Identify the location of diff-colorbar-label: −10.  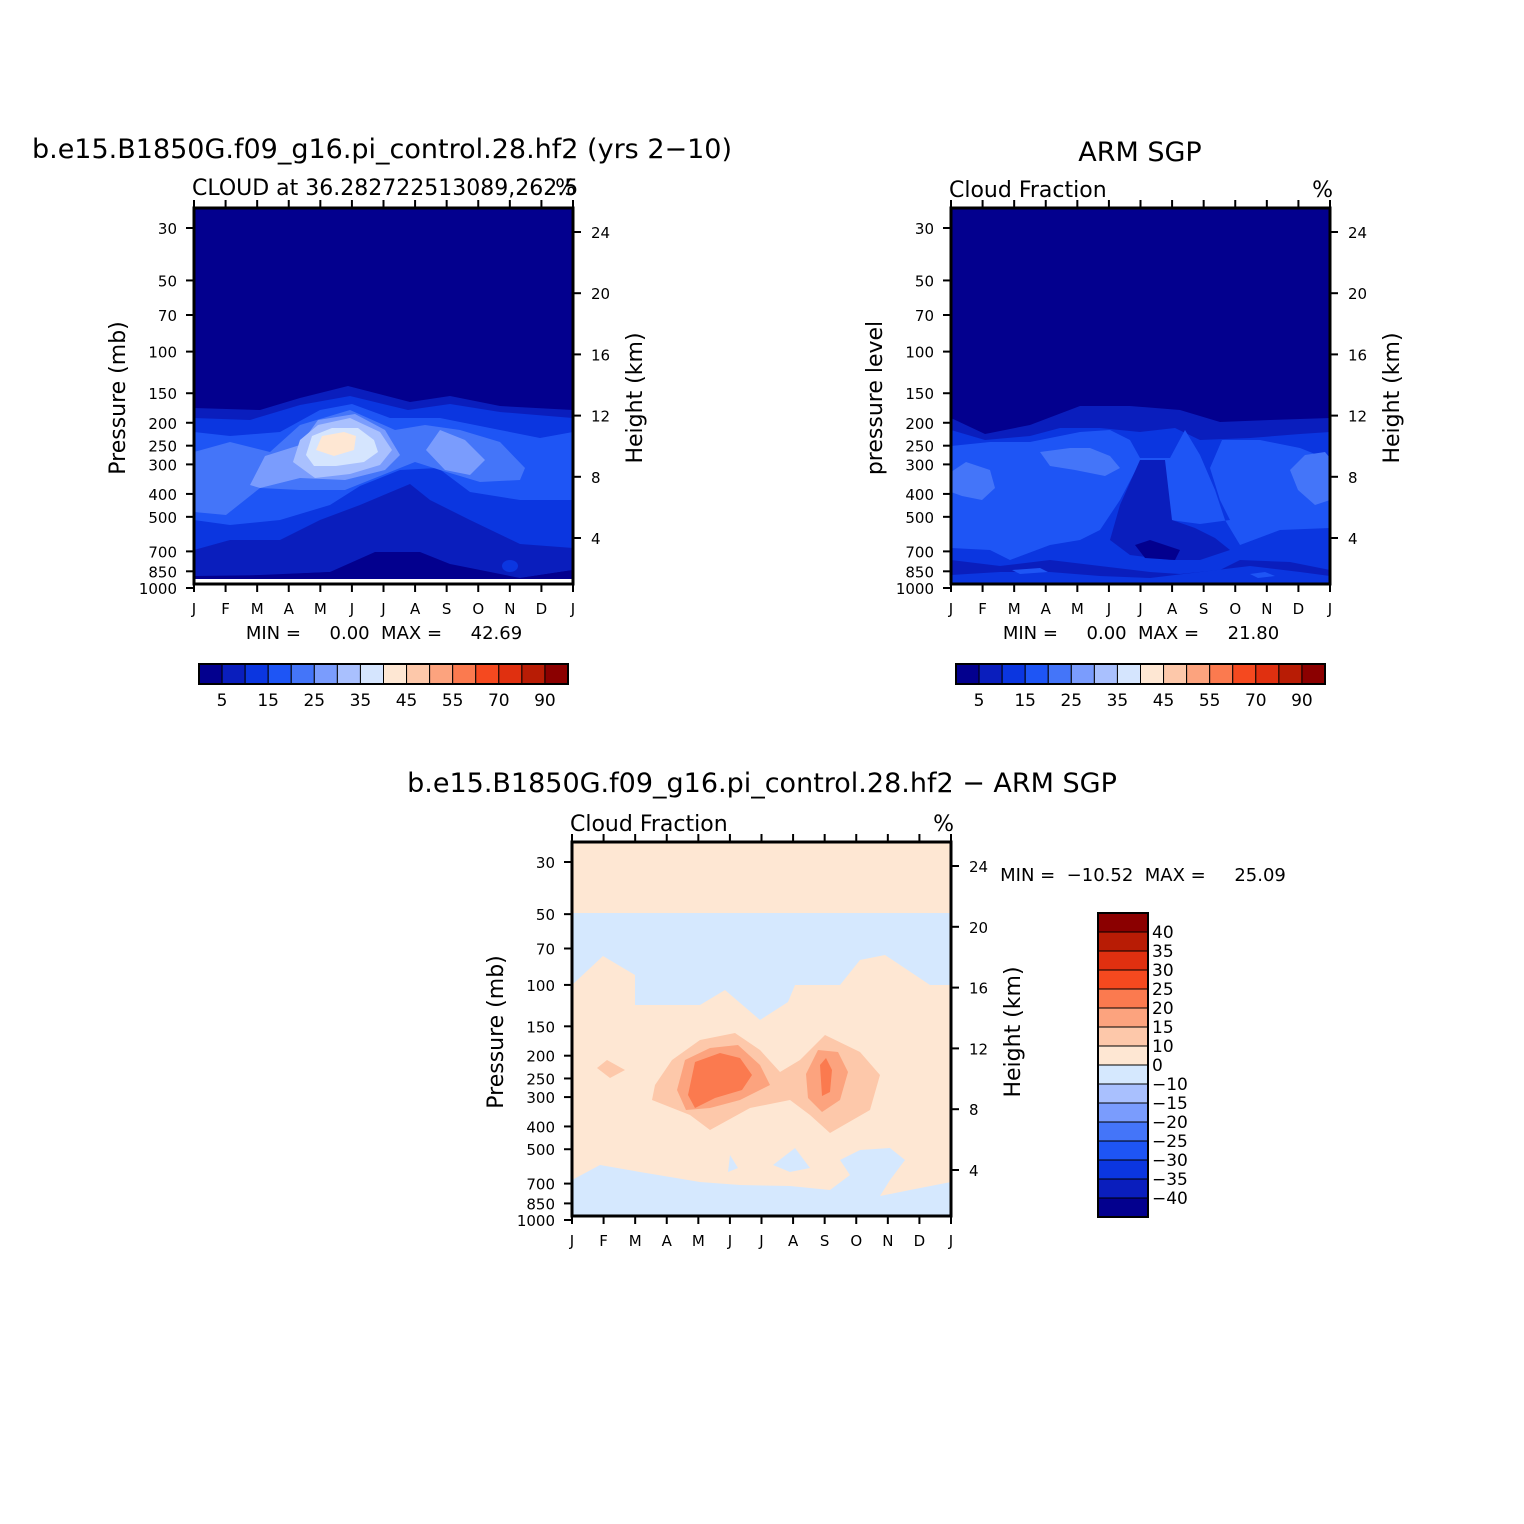
(1170, 1085).